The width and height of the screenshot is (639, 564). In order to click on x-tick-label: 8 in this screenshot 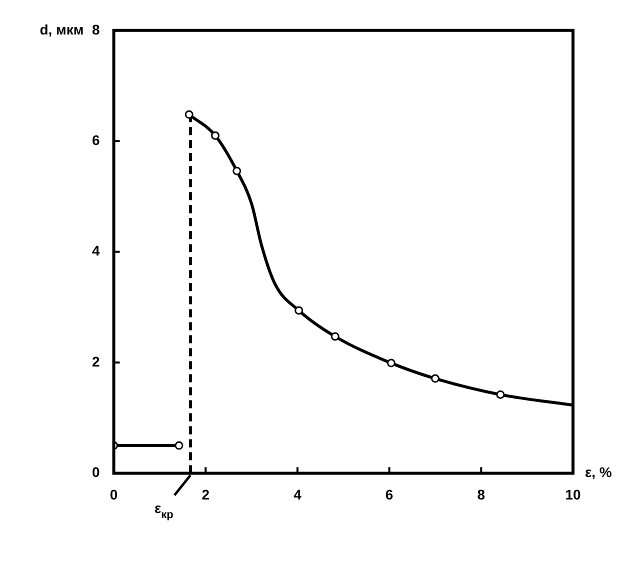, I will do `click(481, 494)`.